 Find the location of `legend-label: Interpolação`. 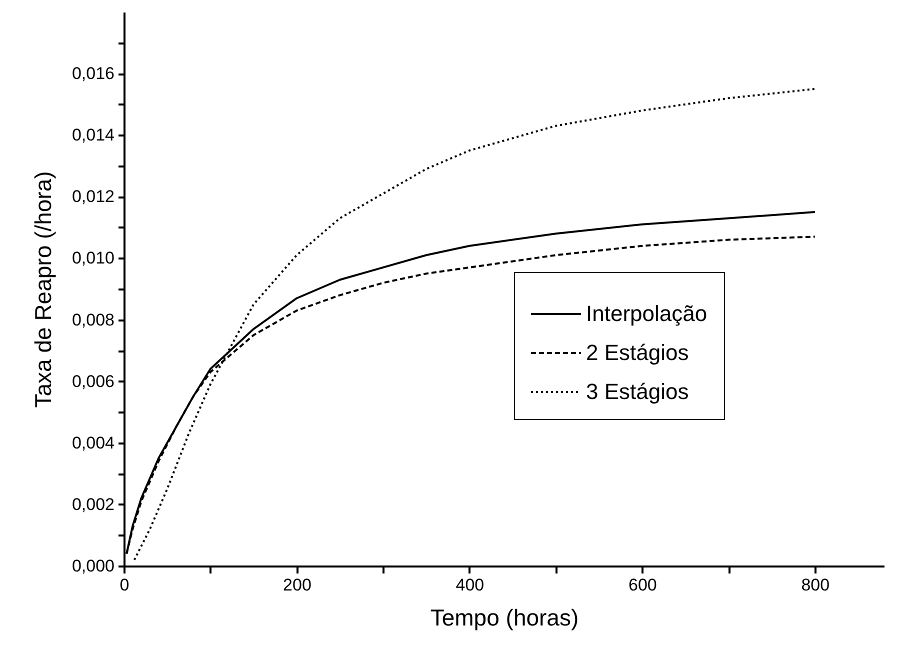

legend-label: Interpolação is located at coordinates (647, 313).